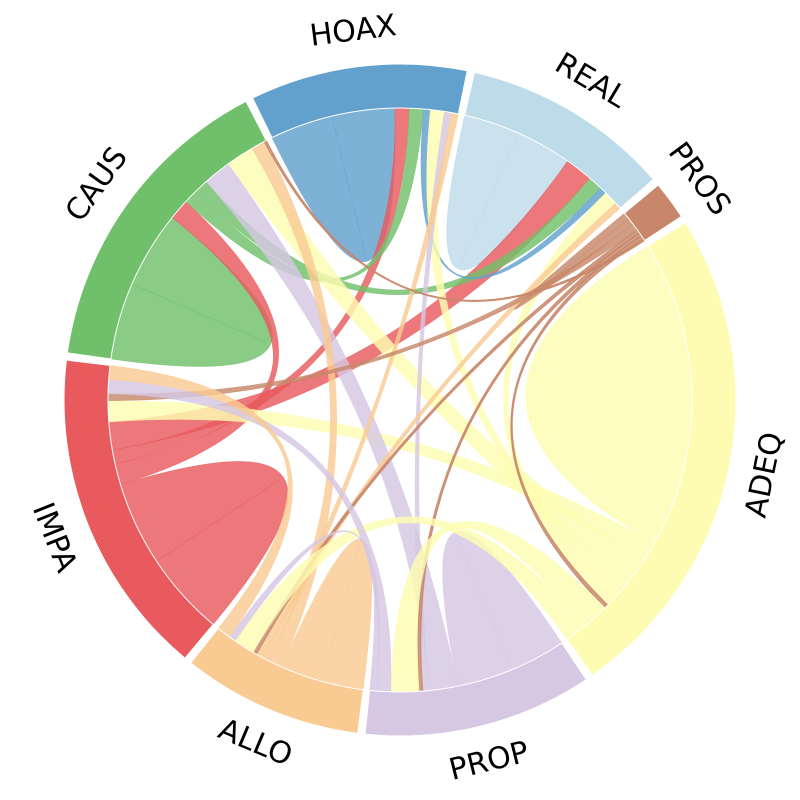 Image resolution: width=800 pixels, height=800 pixels. I want to click on group-label-adeq: ADEQ, so click(765, 474).